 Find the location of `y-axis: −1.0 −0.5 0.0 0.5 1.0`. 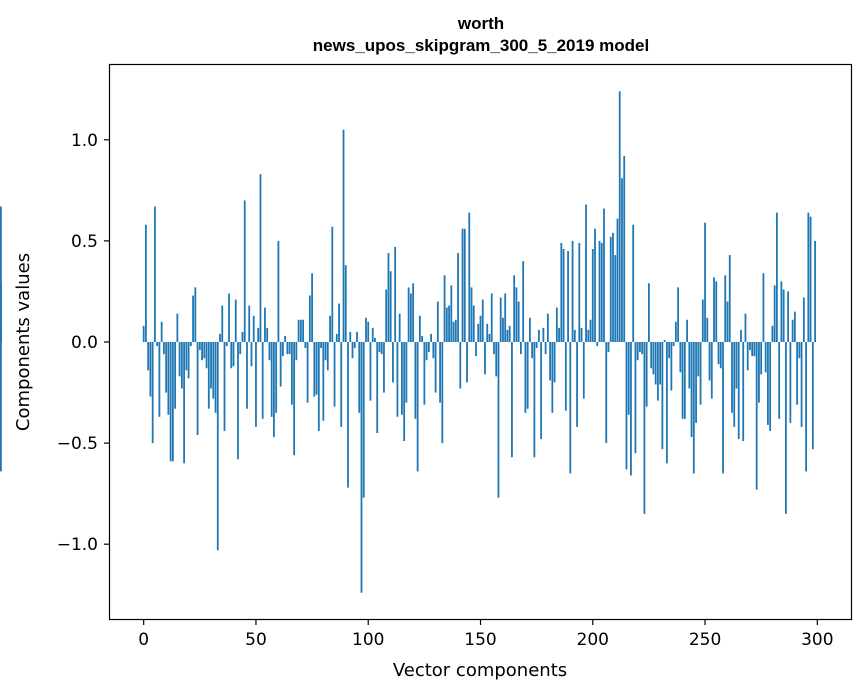

y-axis: −1.0 −0.5 0.0 0.5 1.0 is located at coordinates (83, 343).